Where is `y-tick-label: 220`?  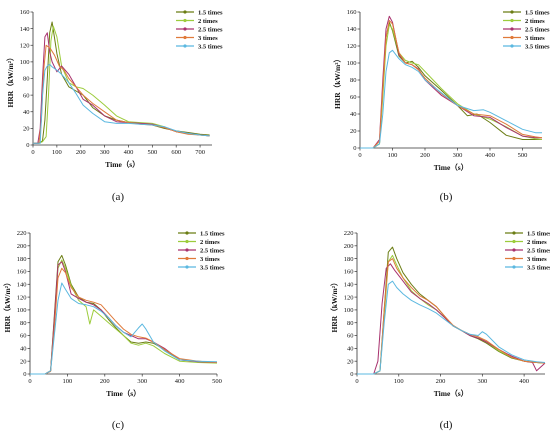 y-tick-label: 220 is located at coordinates (22, 233).